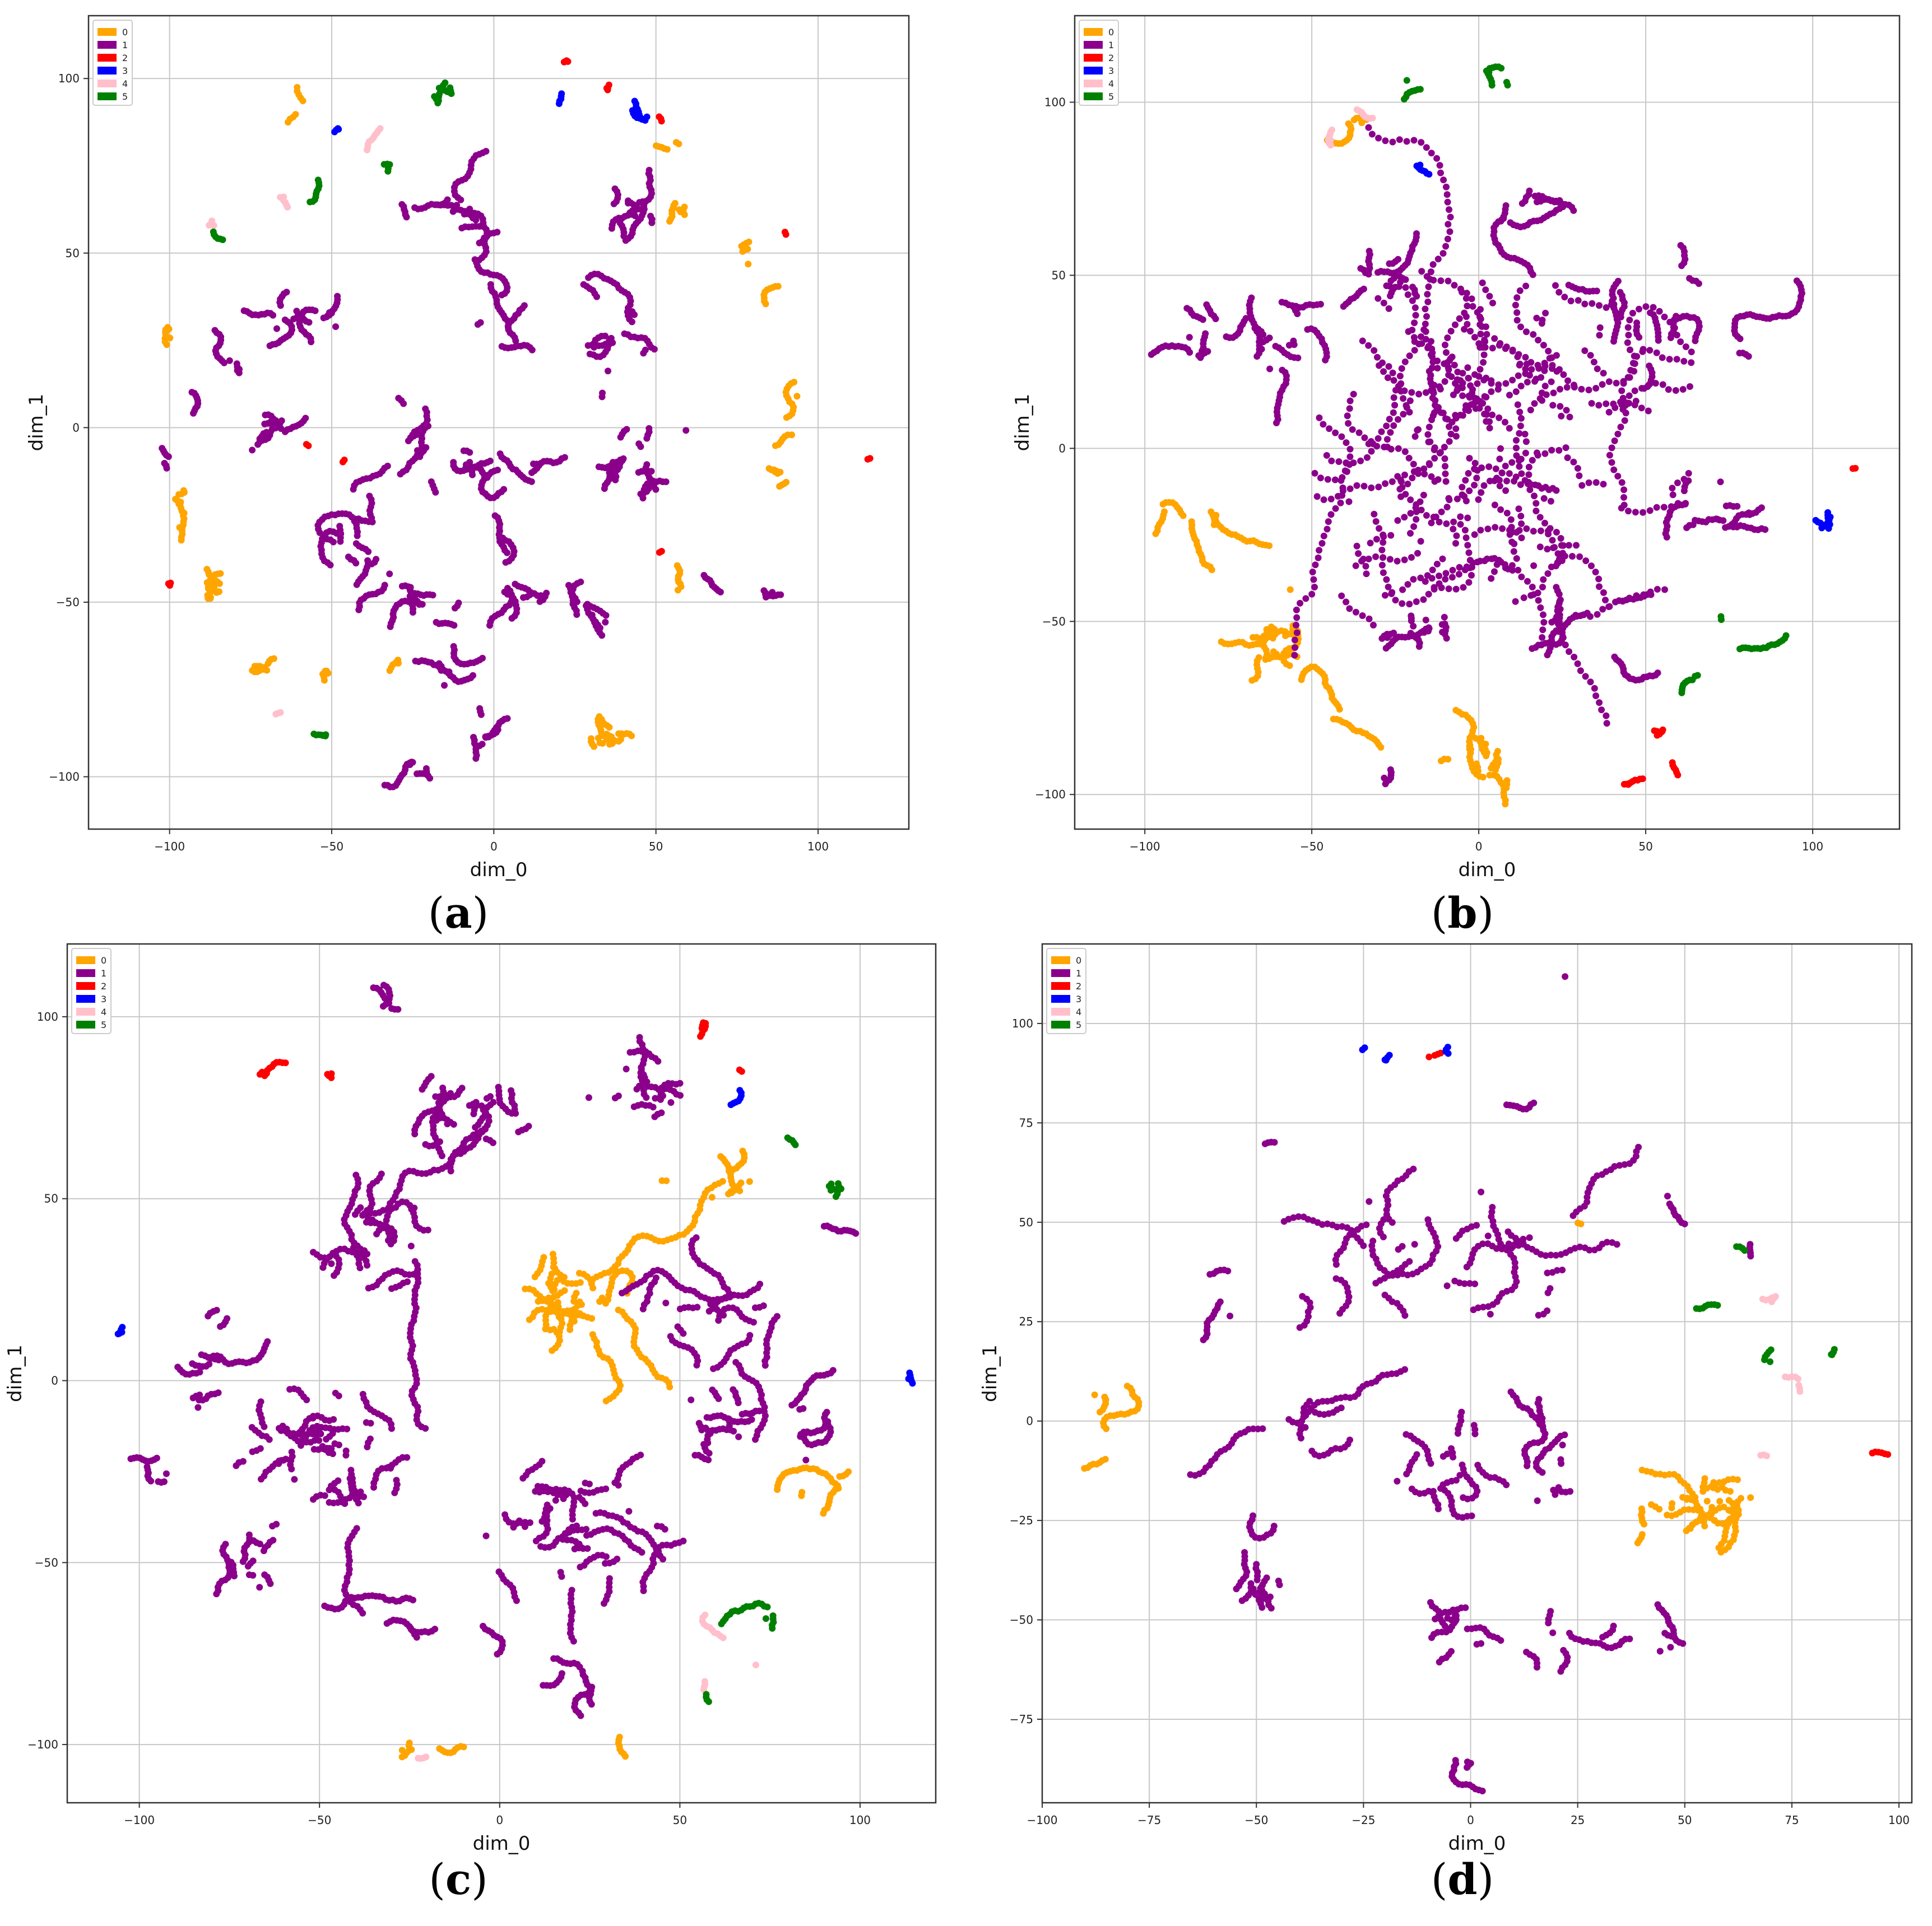 This screenshot has width=1932, height=1926. What do you see at coordinates (1111, 96) in the screenshot?
I see `legend-label: 5` at bounding box center [1111, 96].